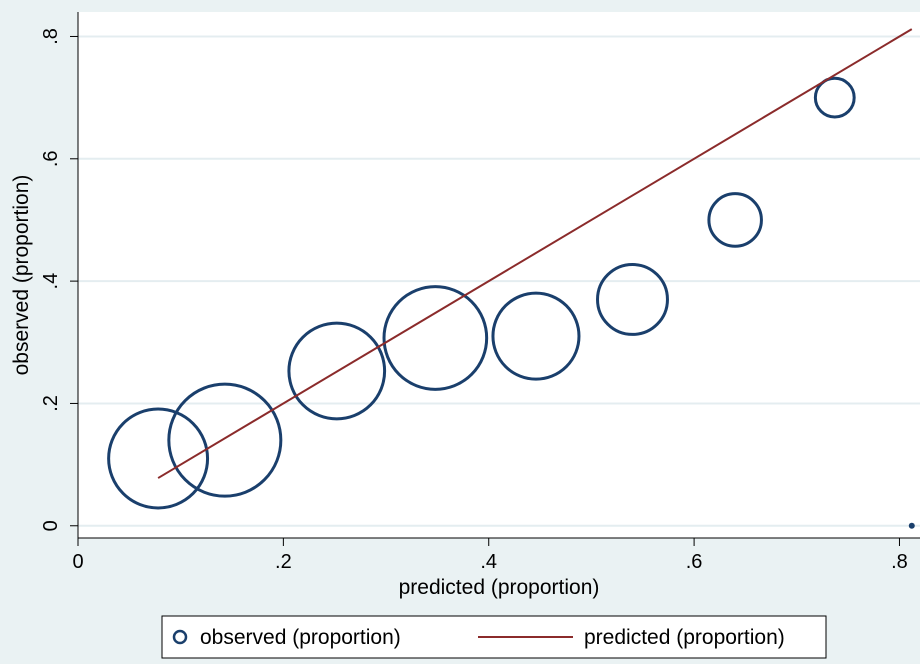 The image size is (920, 664). Describe the element at coordinates (51, 281) in the screenshot. I see `y-tick-label-2: .4` at that location.